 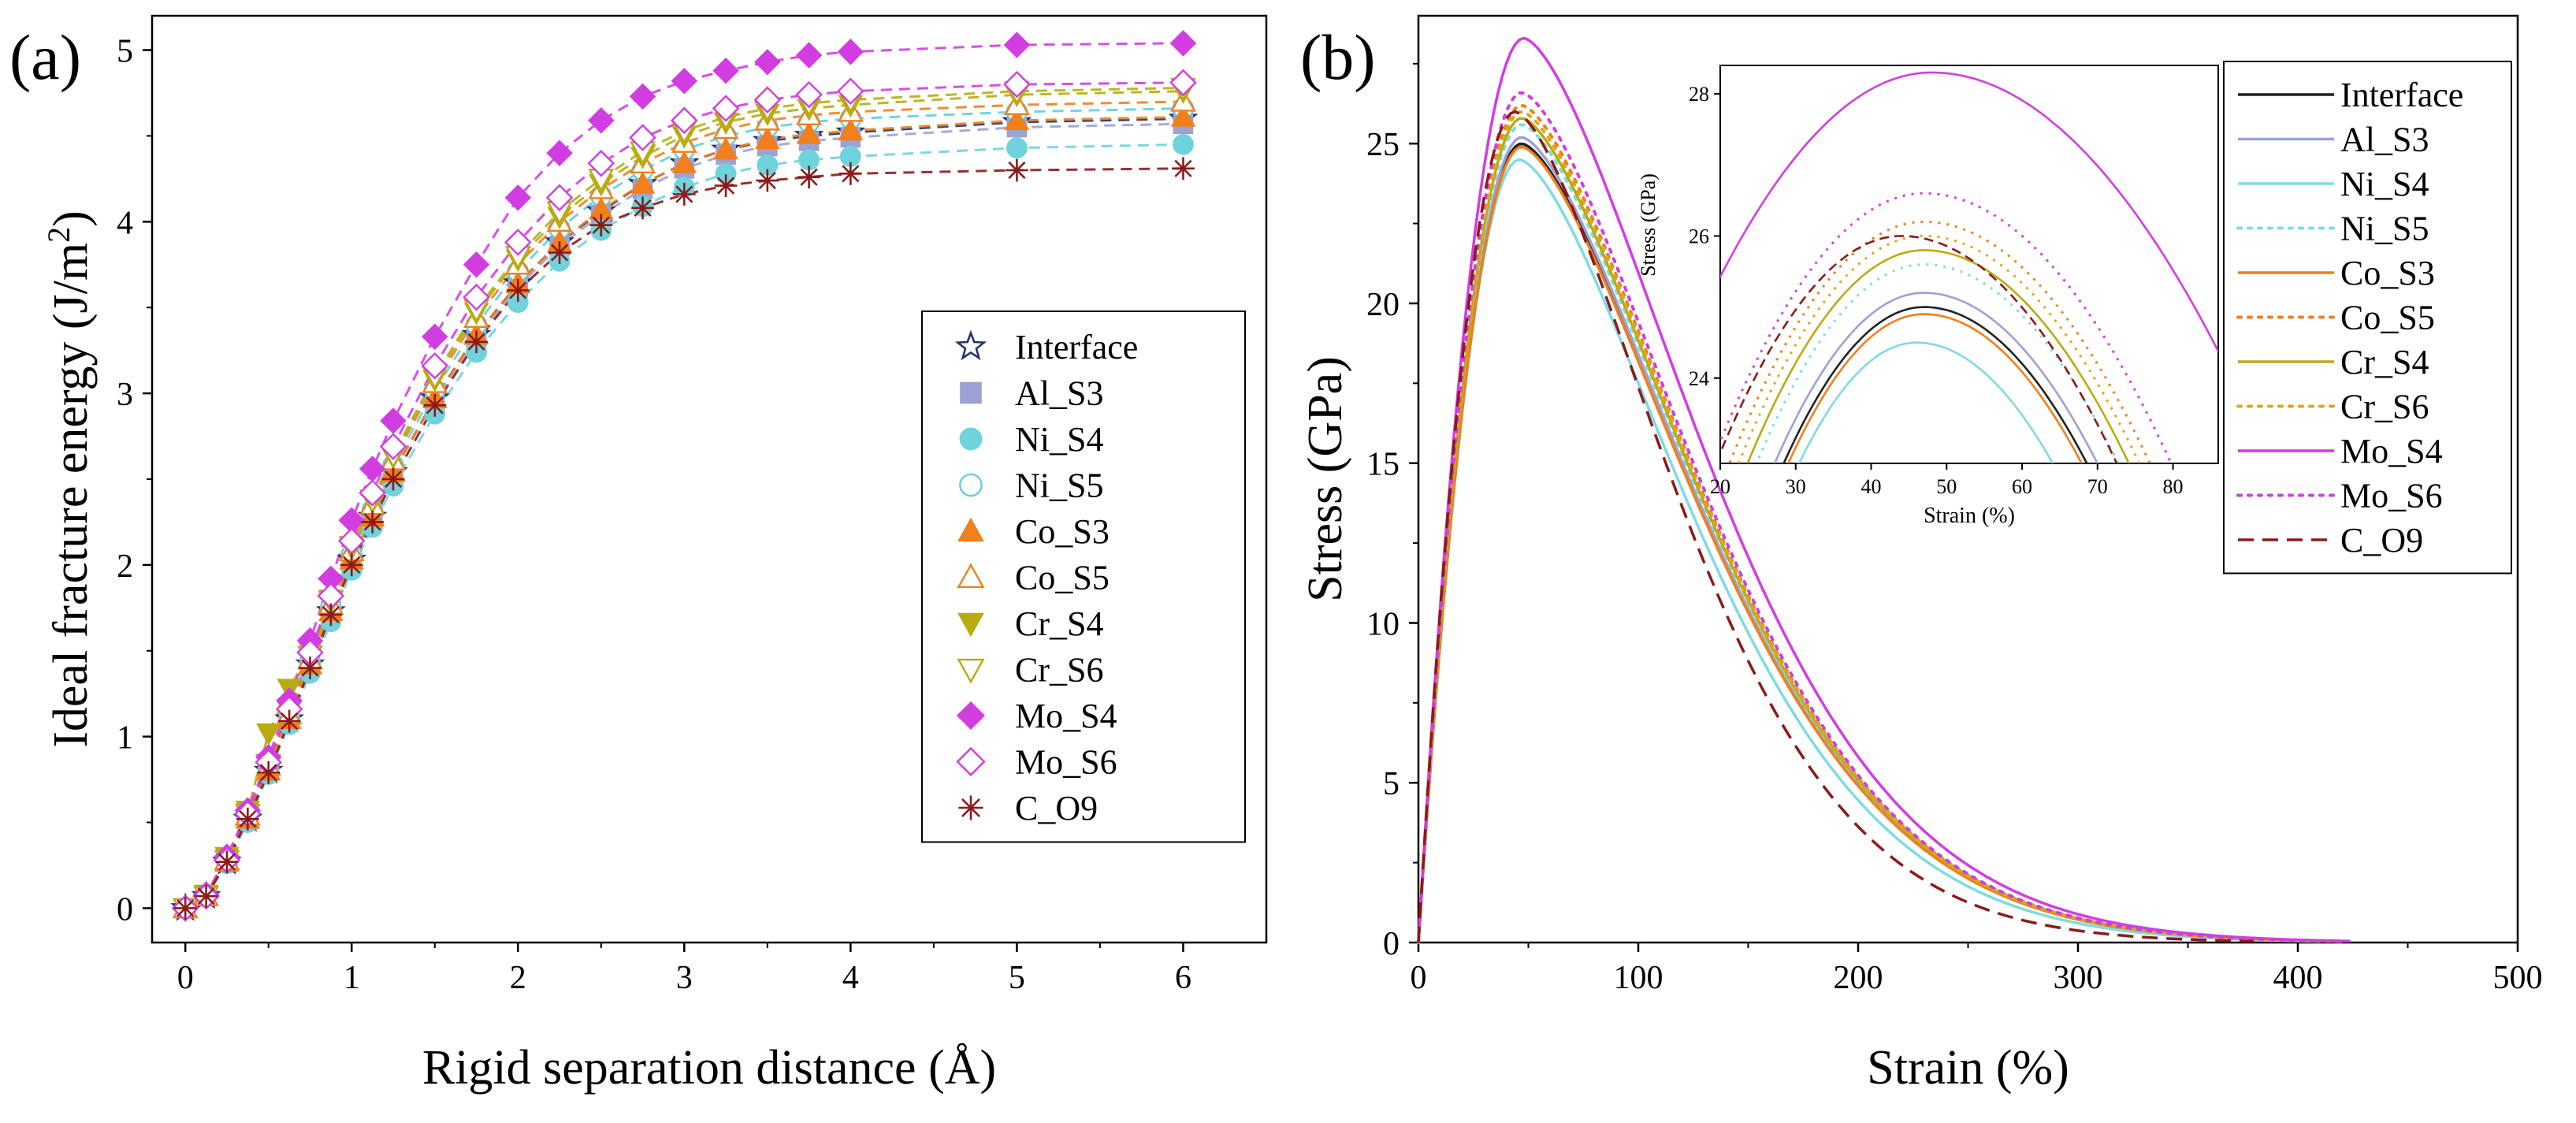 I want to click on x-tick-label-b: 500, so click(x=2518, y=978).